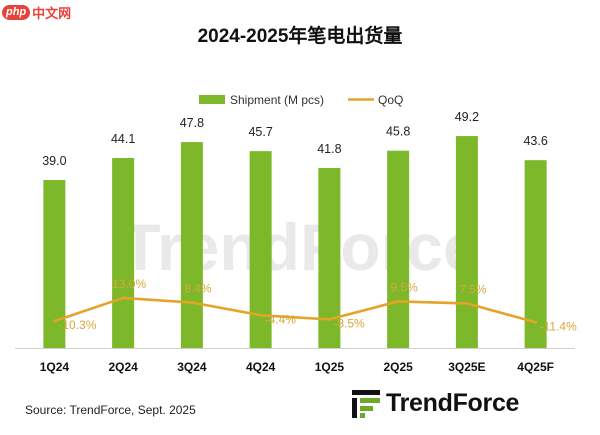  Describe the element at coordinates (123, 139) in the screenshot. I see `bar-value-label-2q24: 44.1` at that location.